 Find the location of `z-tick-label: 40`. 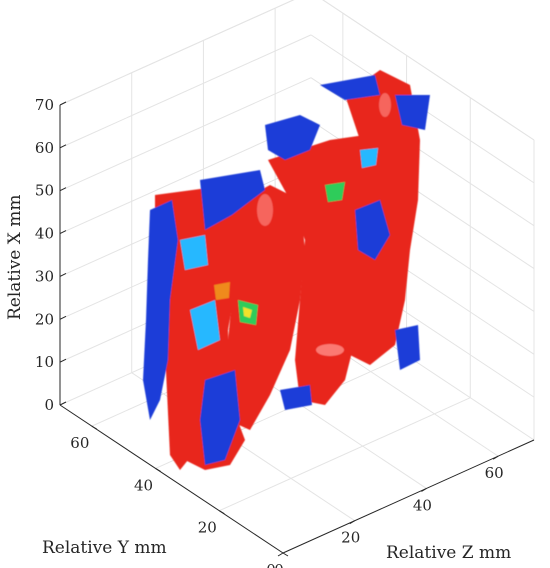

z-tick-label: 40 is located at coordinates (422, 505).